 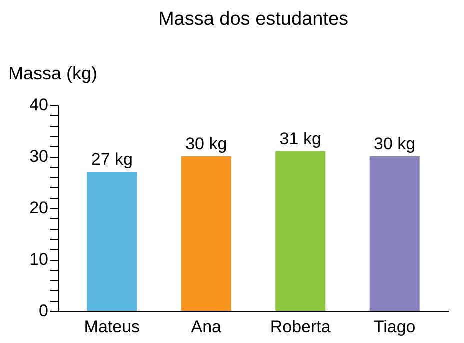 What do you see at coordinates (301, 327) in the screenshot?
I see `x-tick-label: Roberta` at bounding box center [301, 327].